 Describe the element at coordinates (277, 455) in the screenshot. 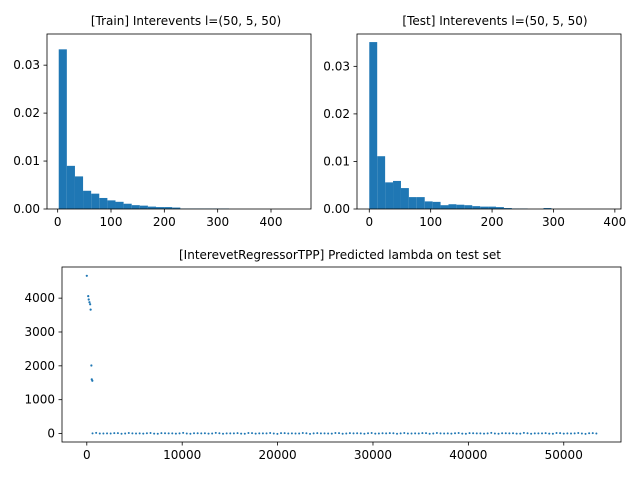

I see `x-tick-label: 20000` at that location.